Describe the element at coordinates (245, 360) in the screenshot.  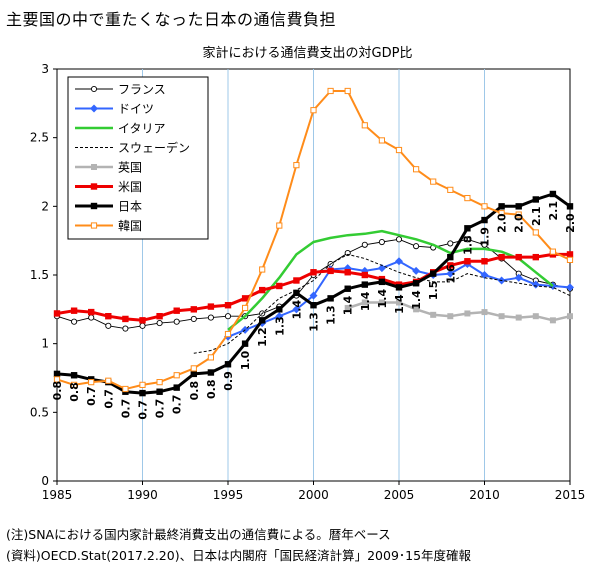
I see `data-label: 1.0` at that location.